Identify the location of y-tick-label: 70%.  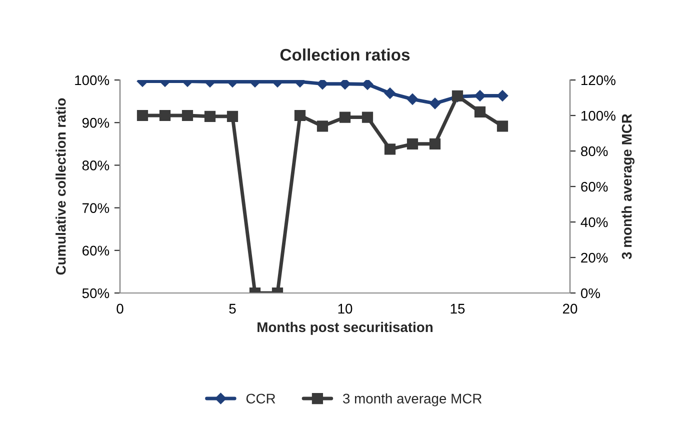
(96, 208).